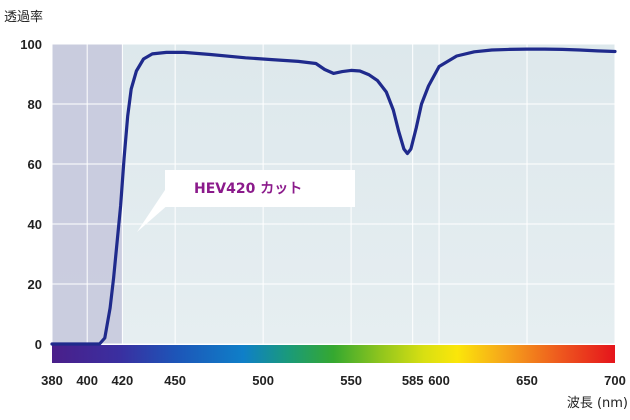 The height and width of the screenshot is (420, 630). I want to click on y-tick-labels: 0 20 40 60 80 100, so click(31, 194).